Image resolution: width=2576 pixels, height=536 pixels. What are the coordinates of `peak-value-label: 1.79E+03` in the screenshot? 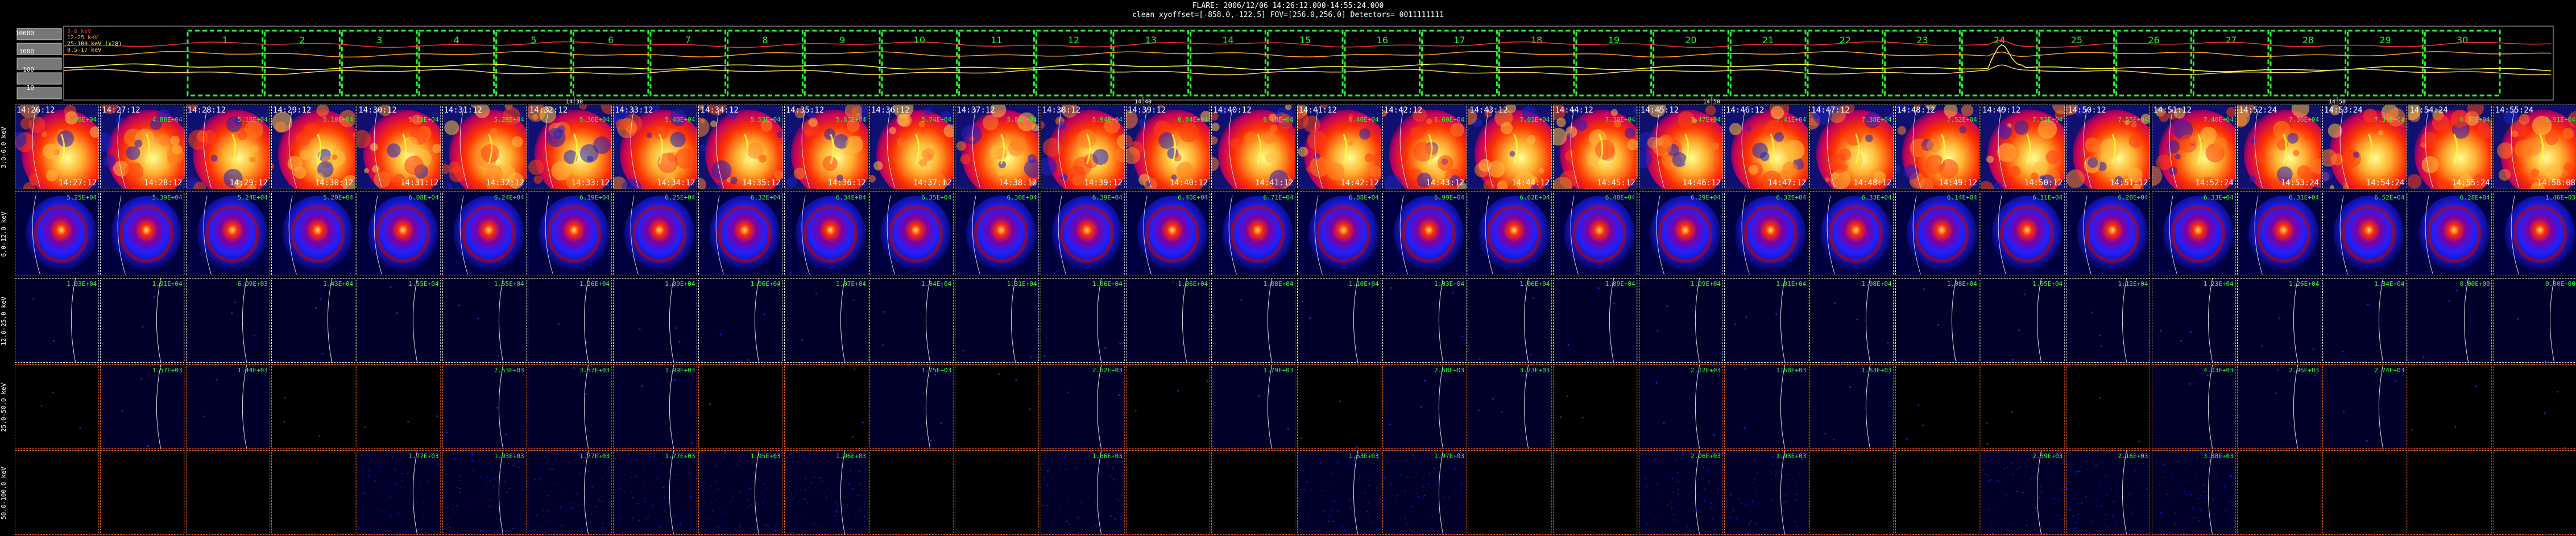 It's located at (1279, 370).